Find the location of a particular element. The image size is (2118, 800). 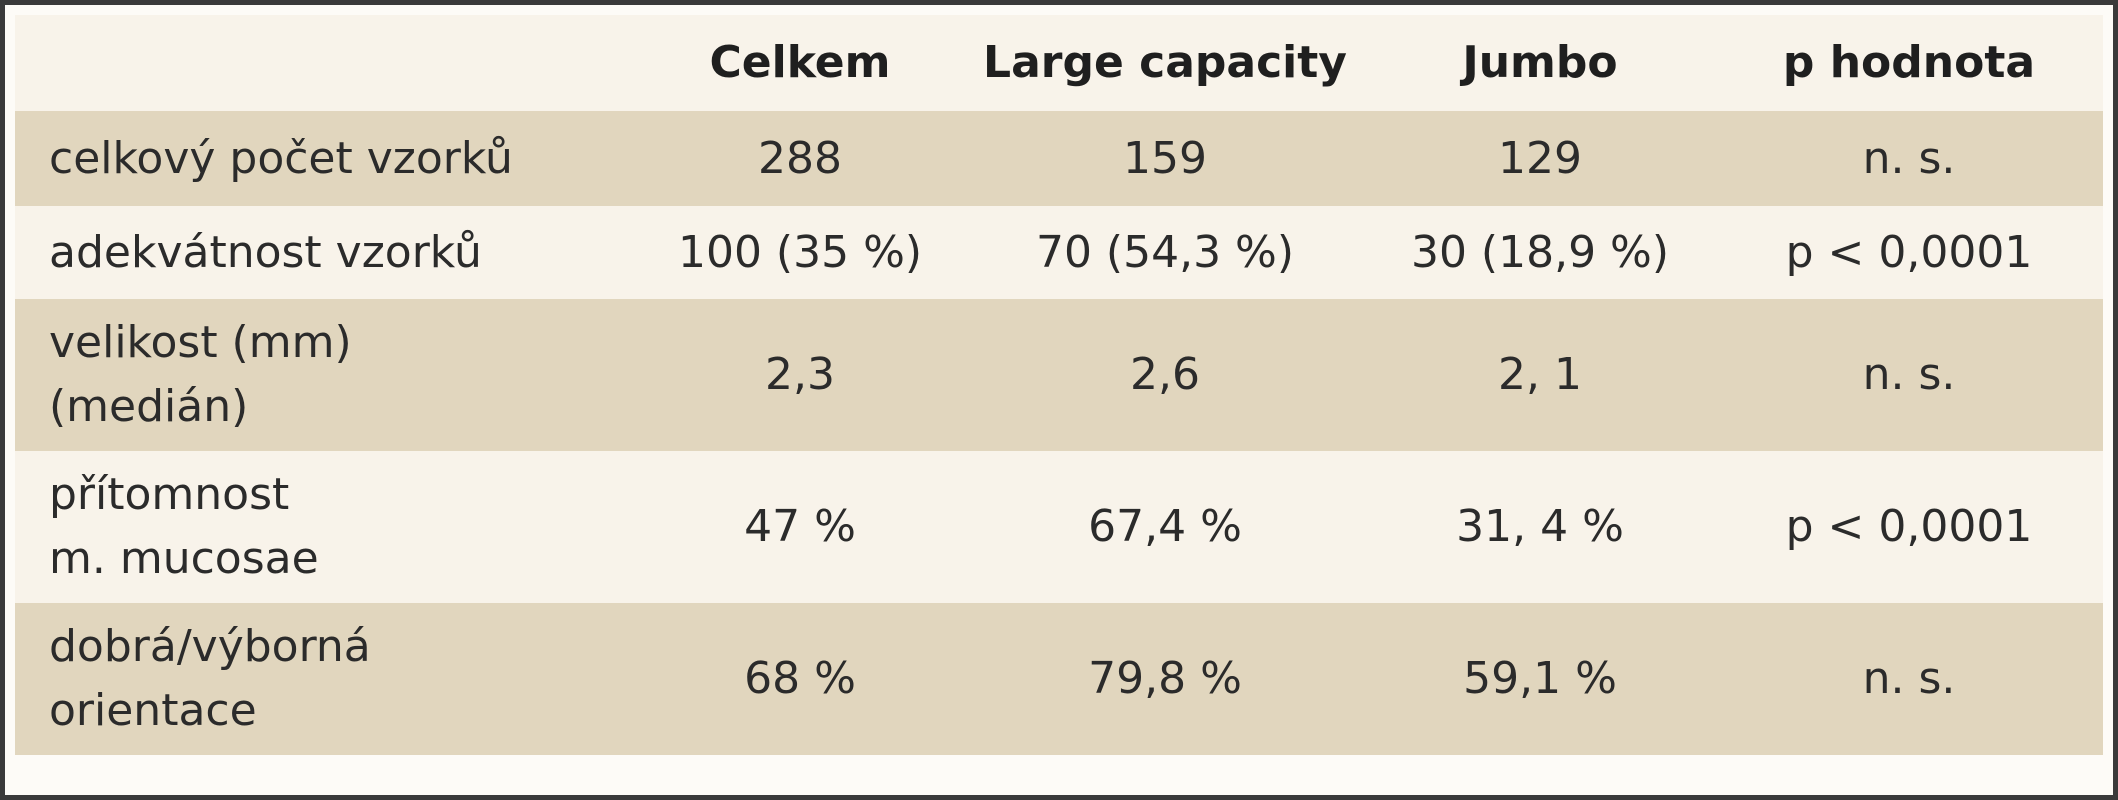

cell-celkem: 47 % is located at coordinates (800, 526).